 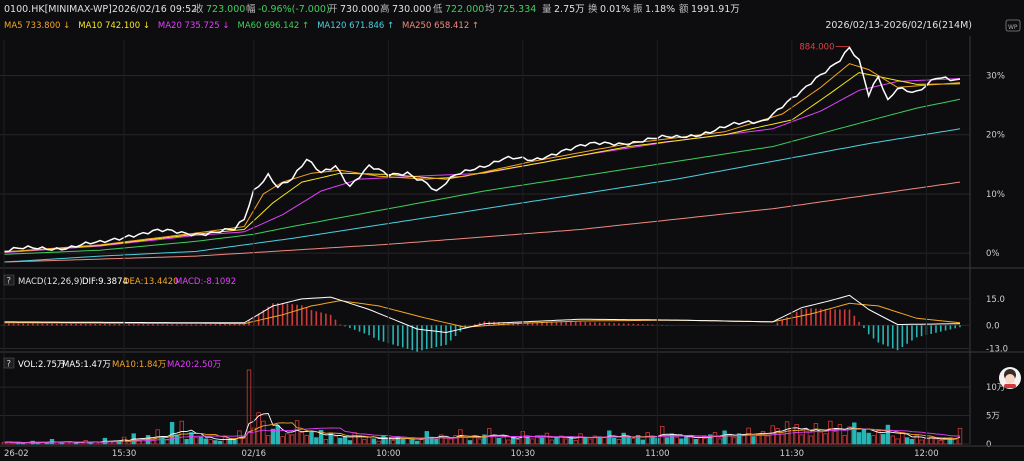 I want to click on time-tick-label: 10:00, so click(x=388, y=454).